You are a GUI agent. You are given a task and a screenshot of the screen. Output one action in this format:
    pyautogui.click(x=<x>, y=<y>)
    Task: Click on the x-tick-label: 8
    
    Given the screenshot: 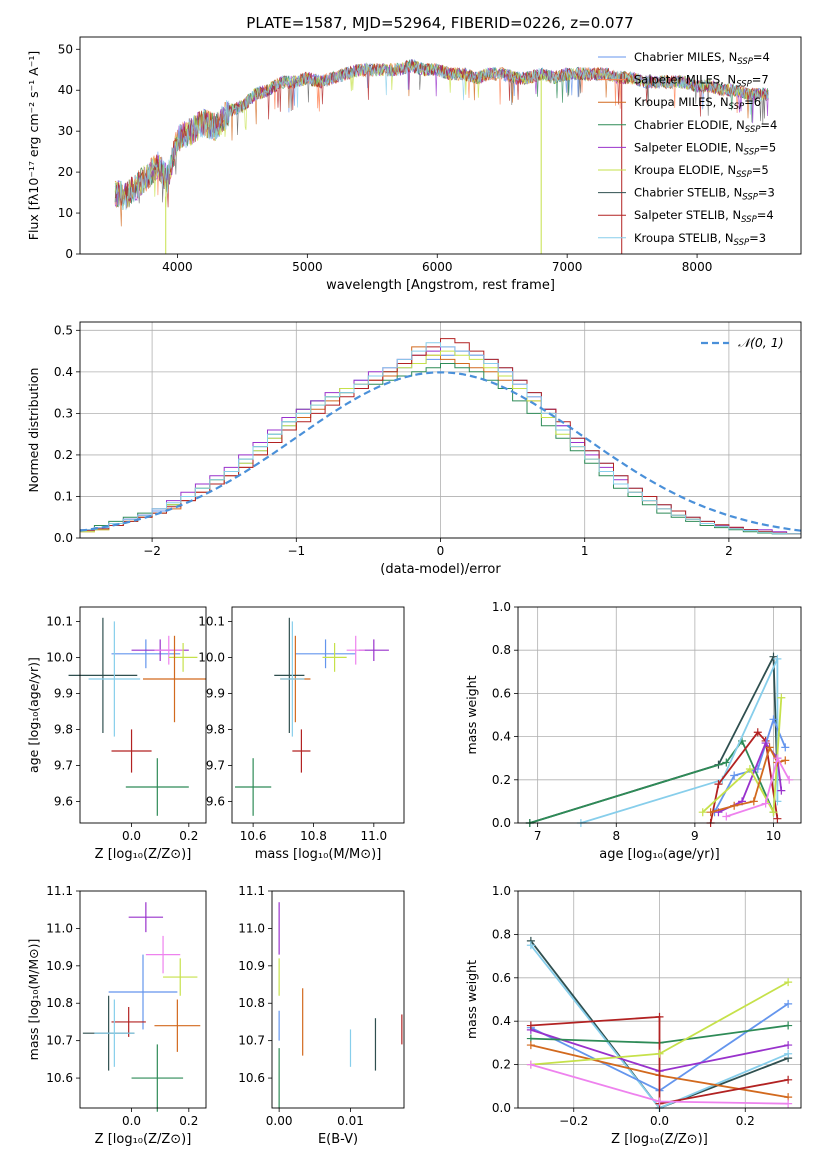 What is the action you would take?
    pyautogui.click(x=616, y=836)
    